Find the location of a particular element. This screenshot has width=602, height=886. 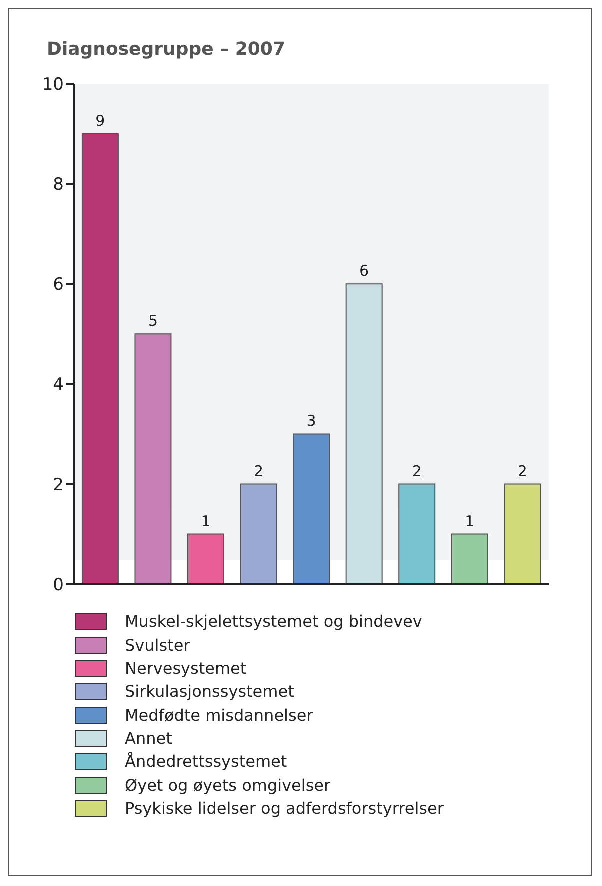

y-tick-label: 2 is located at coordinates (58, 485).